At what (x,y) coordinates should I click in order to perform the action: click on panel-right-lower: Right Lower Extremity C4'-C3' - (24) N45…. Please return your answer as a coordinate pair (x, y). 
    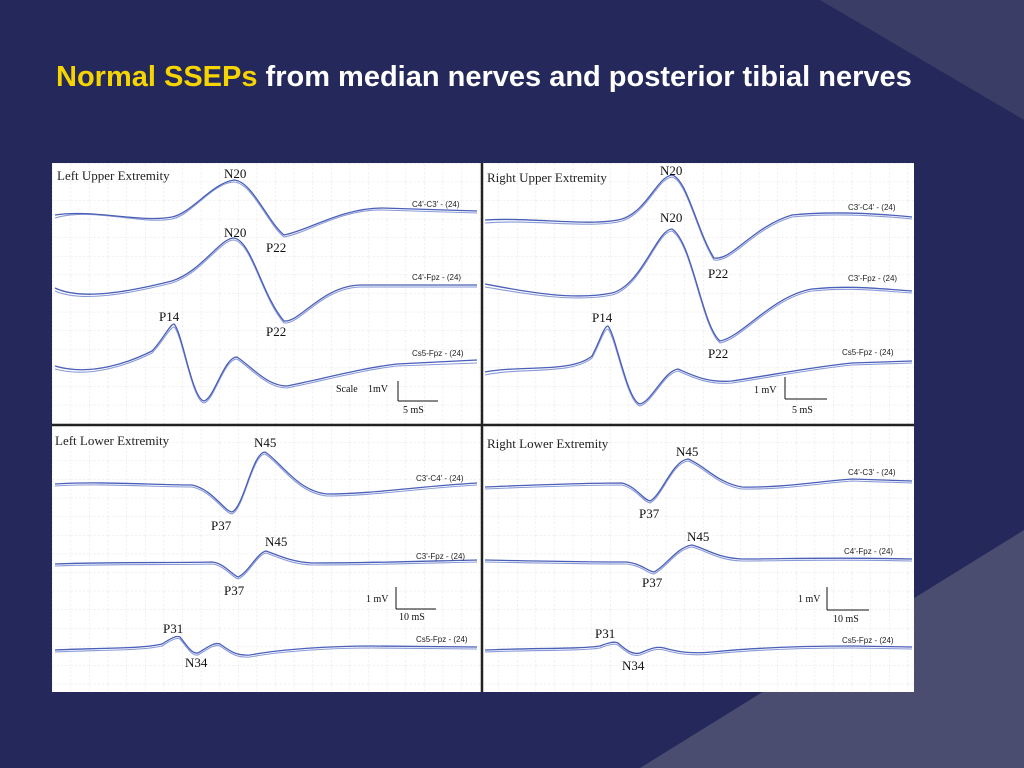
    Looking at the image, I should click on (698, 554).